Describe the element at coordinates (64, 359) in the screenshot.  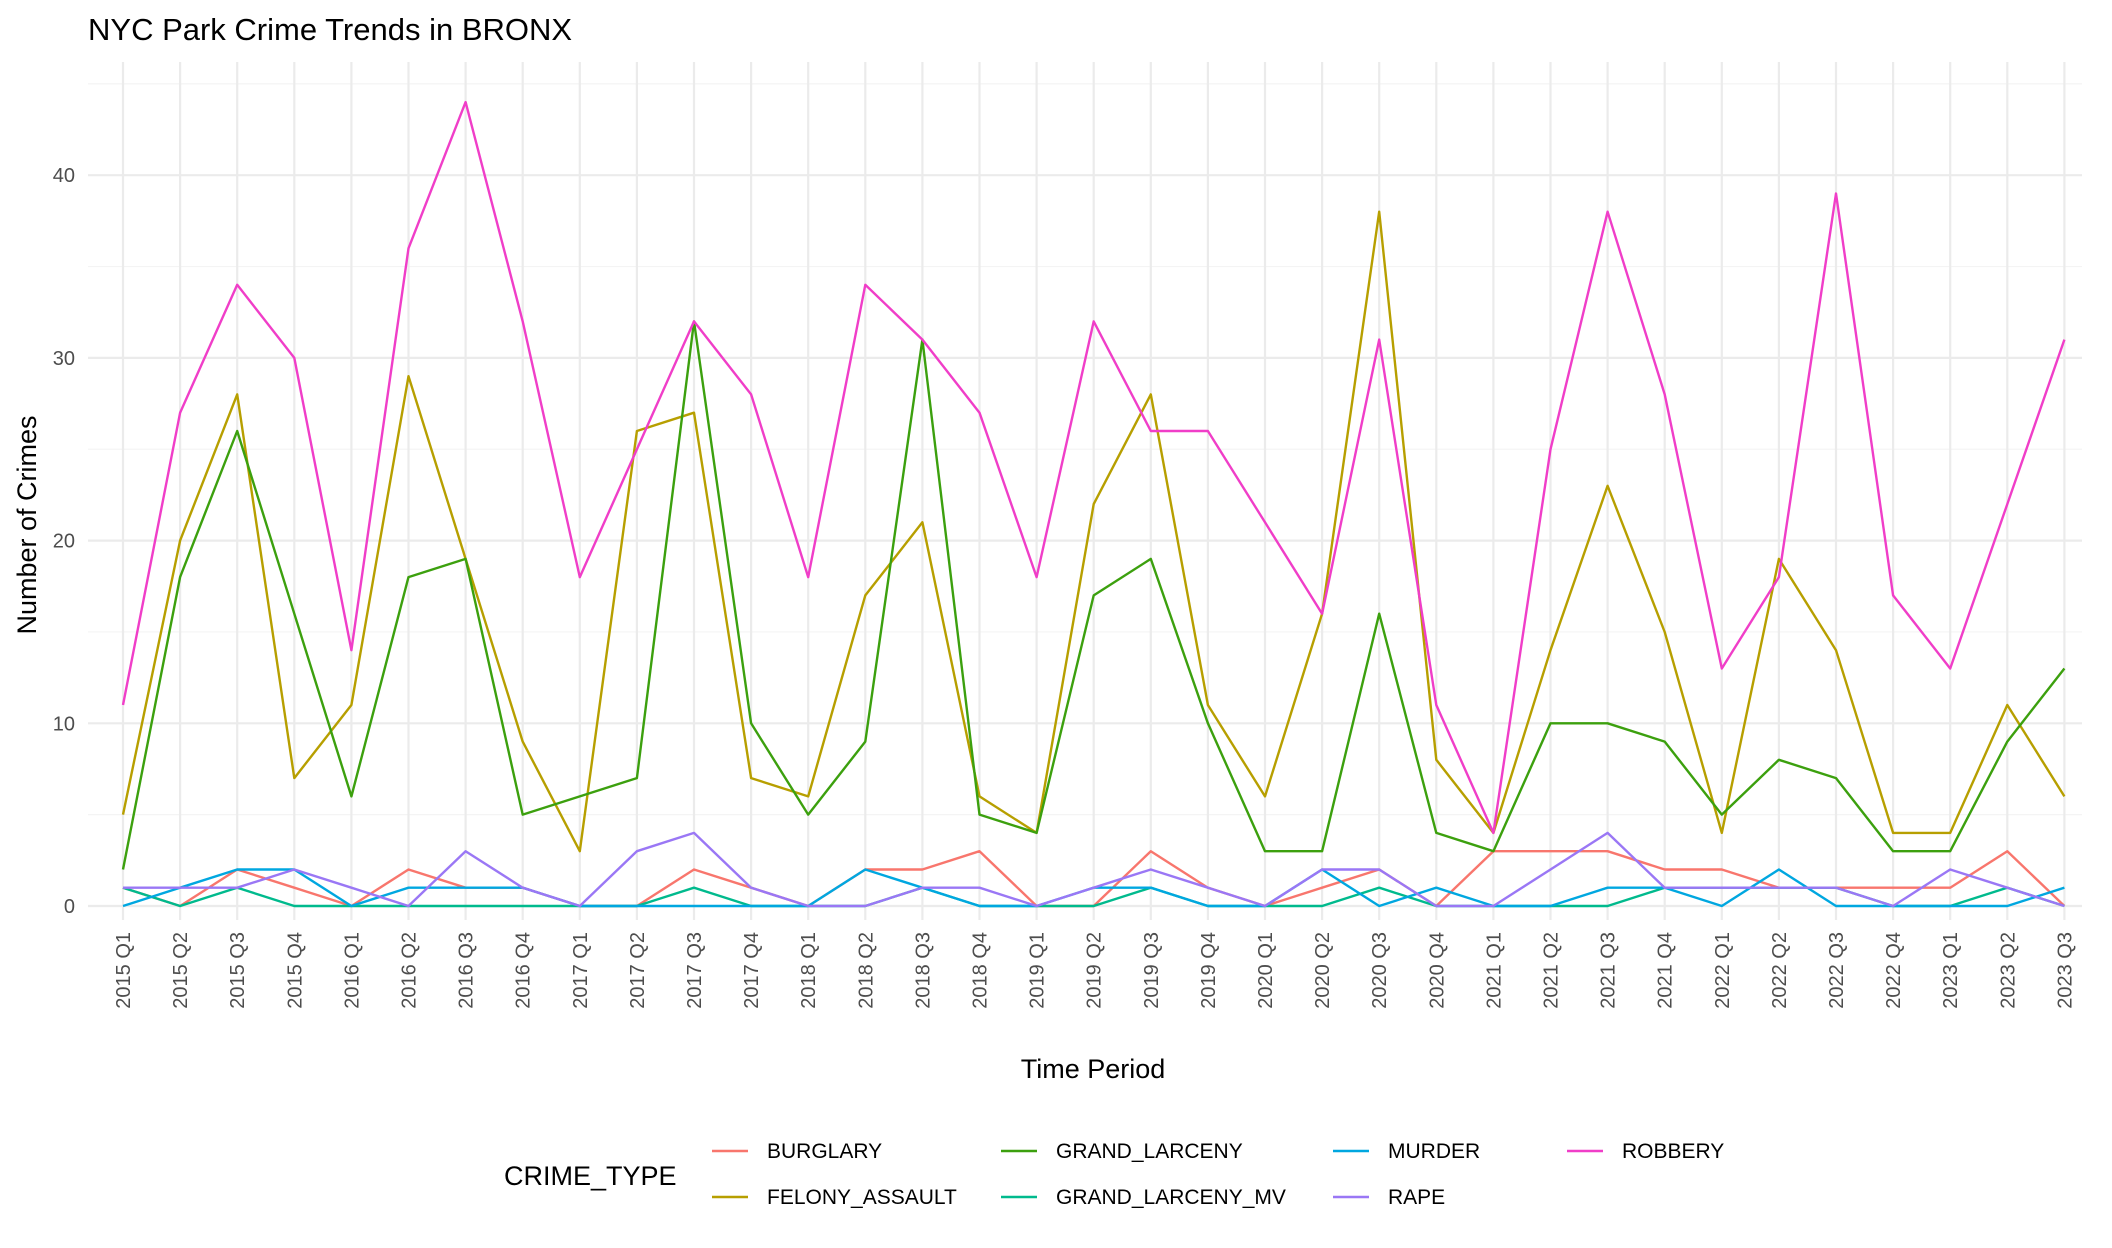
I see `y-tick-label: 30` at that location.